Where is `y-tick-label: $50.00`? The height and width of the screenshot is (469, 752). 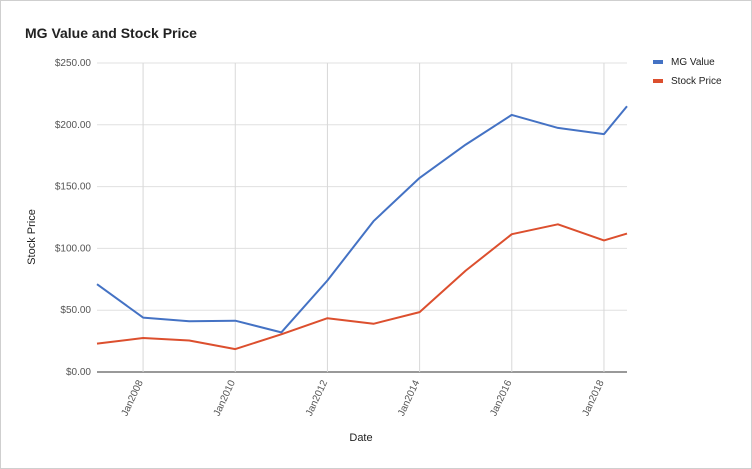
y-tick-label: $50.00 is located at coordinates (75, 310).